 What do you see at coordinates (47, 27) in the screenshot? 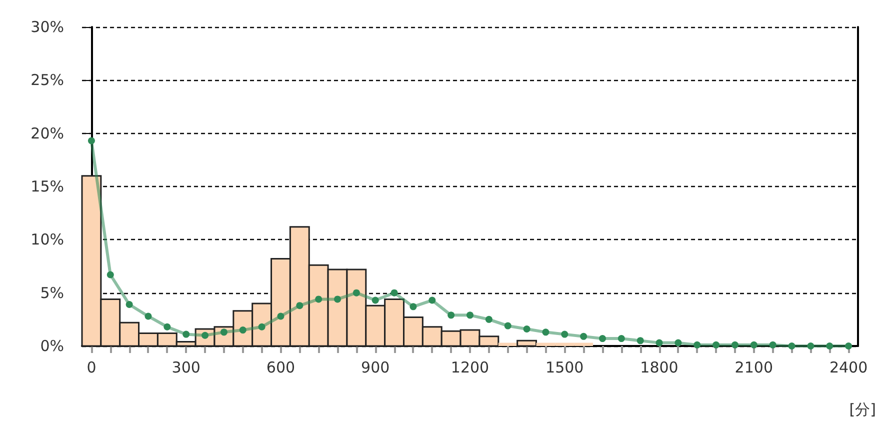
I see `y-tick-label: 30%` at bounding box center [47, 27].